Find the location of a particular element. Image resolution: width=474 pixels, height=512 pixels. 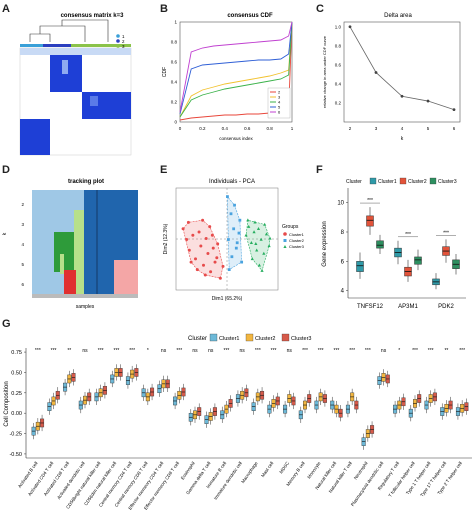

category-label: Activated dendritic cell is located at coordinates (71, 481).